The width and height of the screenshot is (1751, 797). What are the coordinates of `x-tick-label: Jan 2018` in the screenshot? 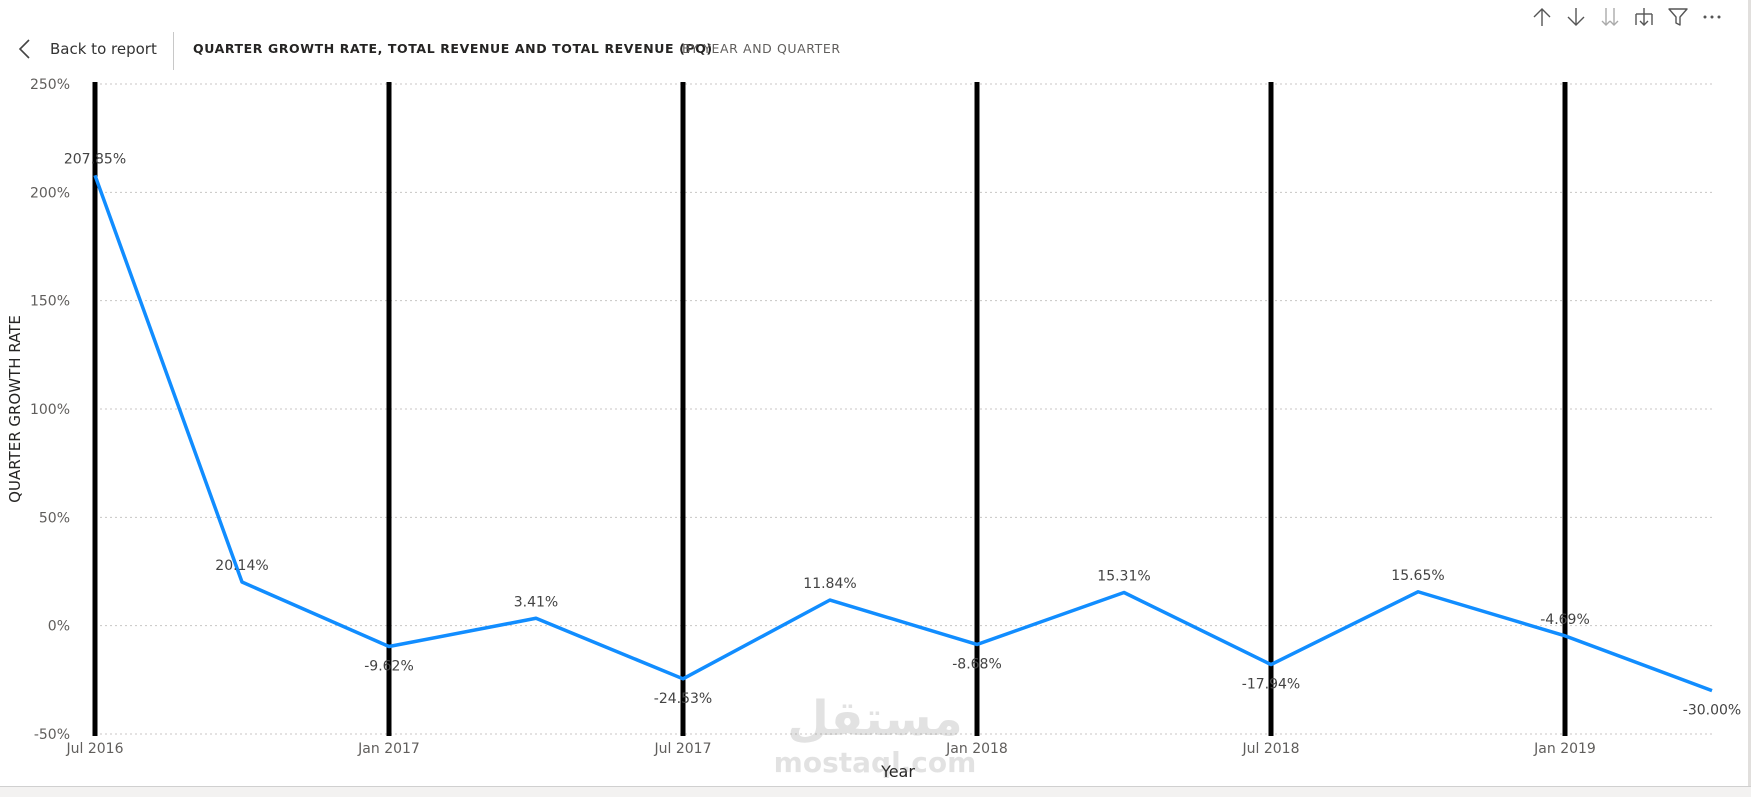 It's located at (976, 749).